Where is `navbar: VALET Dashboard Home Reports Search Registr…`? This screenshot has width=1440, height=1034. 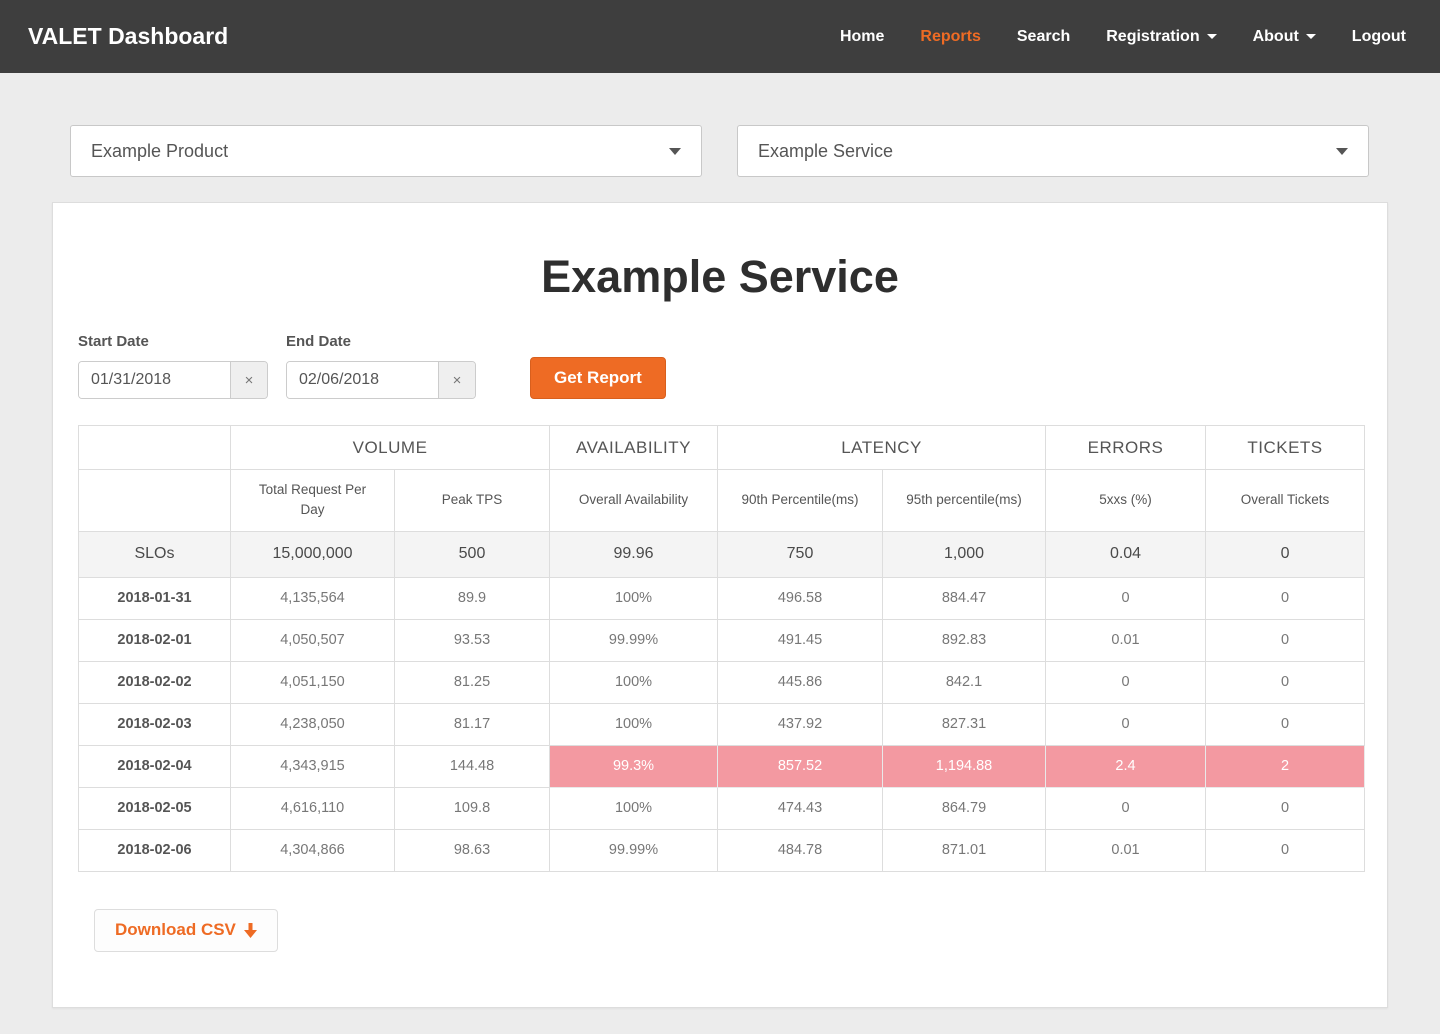
navbar: VALET Dashboard Home Reports Search Registr… is located at coordinates (720, 36).